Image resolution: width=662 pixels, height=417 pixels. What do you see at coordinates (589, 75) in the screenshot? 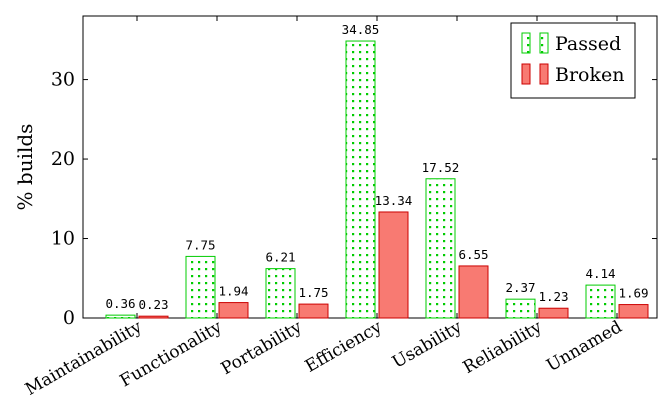
I see `broken-legend-label: Broken` at bounding box center [589, 75].